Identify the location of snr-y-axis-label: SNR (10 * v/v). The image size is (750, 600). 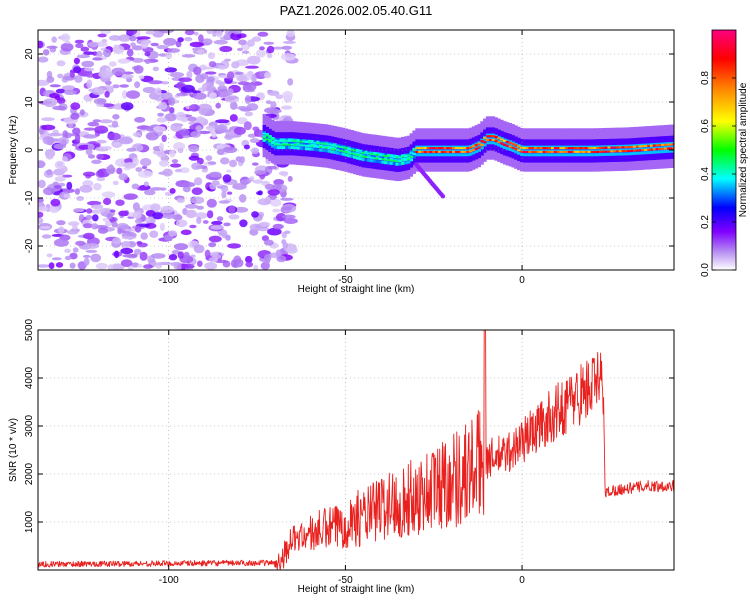
(13, 450).